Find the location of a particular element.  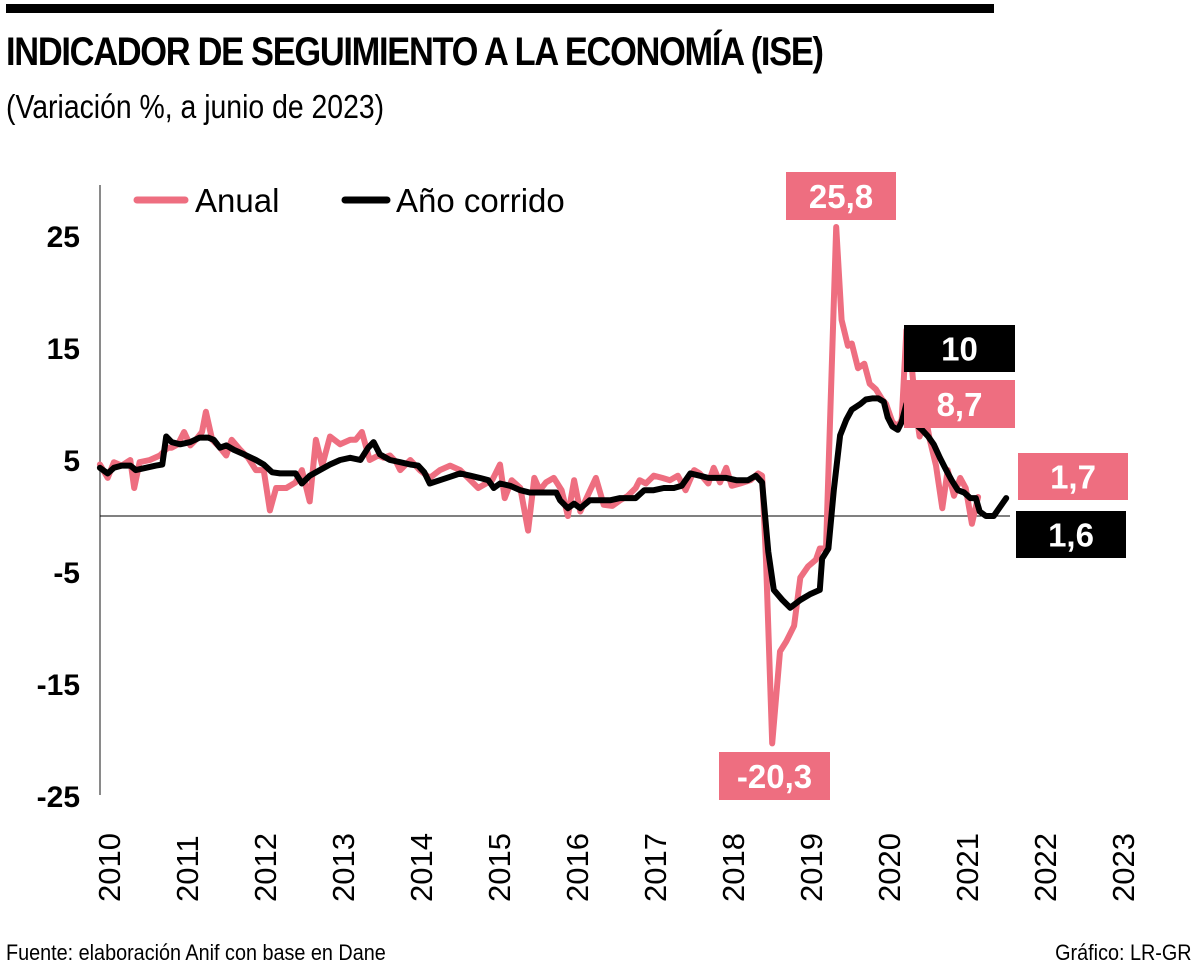

callout-value: 1,6 is located at coordinates (1071, 535).